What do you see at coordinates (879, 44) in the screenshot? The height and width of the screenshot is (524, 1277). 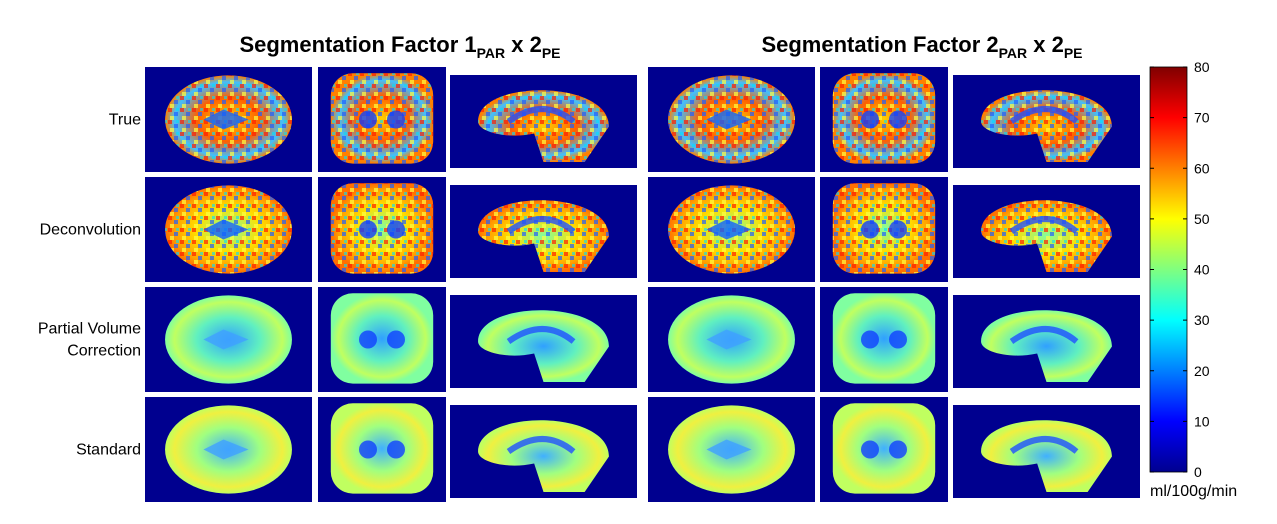 I see `title-text: Segmentation Factor 2` at bounding box center [879, 44].